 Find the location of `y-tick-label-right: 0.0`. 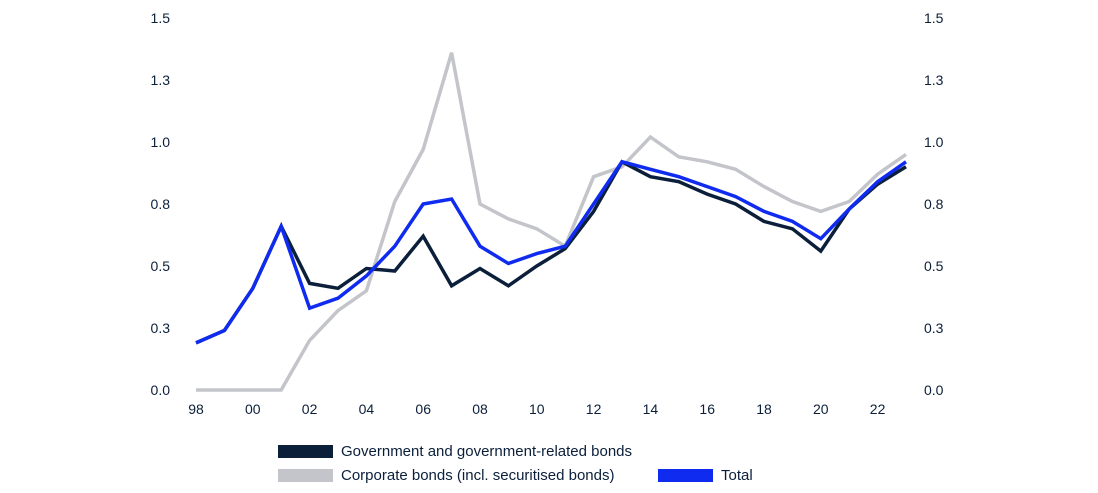

y-tick-label-right: 0.0 is located at coordinates (934, 390).